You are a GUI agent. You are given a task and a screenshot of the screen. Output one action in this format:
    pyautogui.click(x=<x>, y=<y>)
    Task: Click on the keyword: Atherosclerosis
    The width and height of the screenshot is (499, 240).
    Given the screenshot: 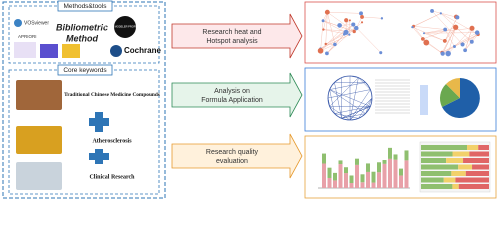 What is the action you would take?
    pyautogui.click(x=112, y=141)
    